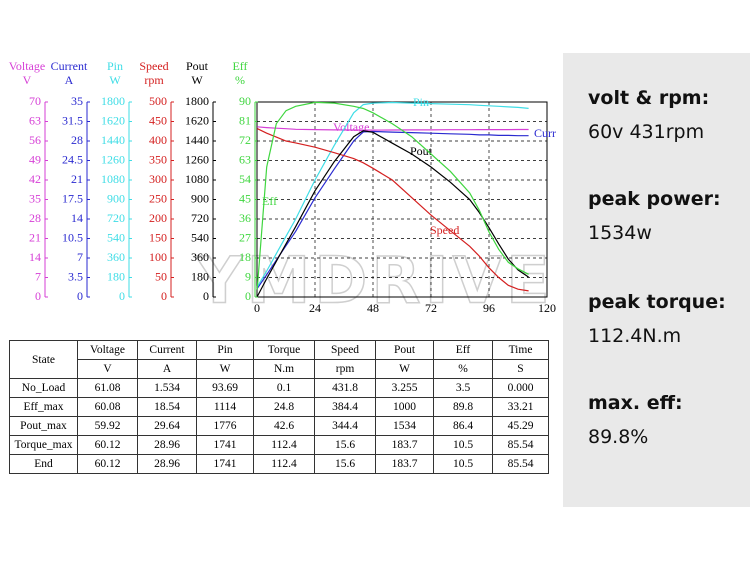 This screenshot has width=750, height=561. What do you see at coordinates (374, 282) in the screenshot?
I see `watermark: YMDRIVE` at bounding box center [374, 282].